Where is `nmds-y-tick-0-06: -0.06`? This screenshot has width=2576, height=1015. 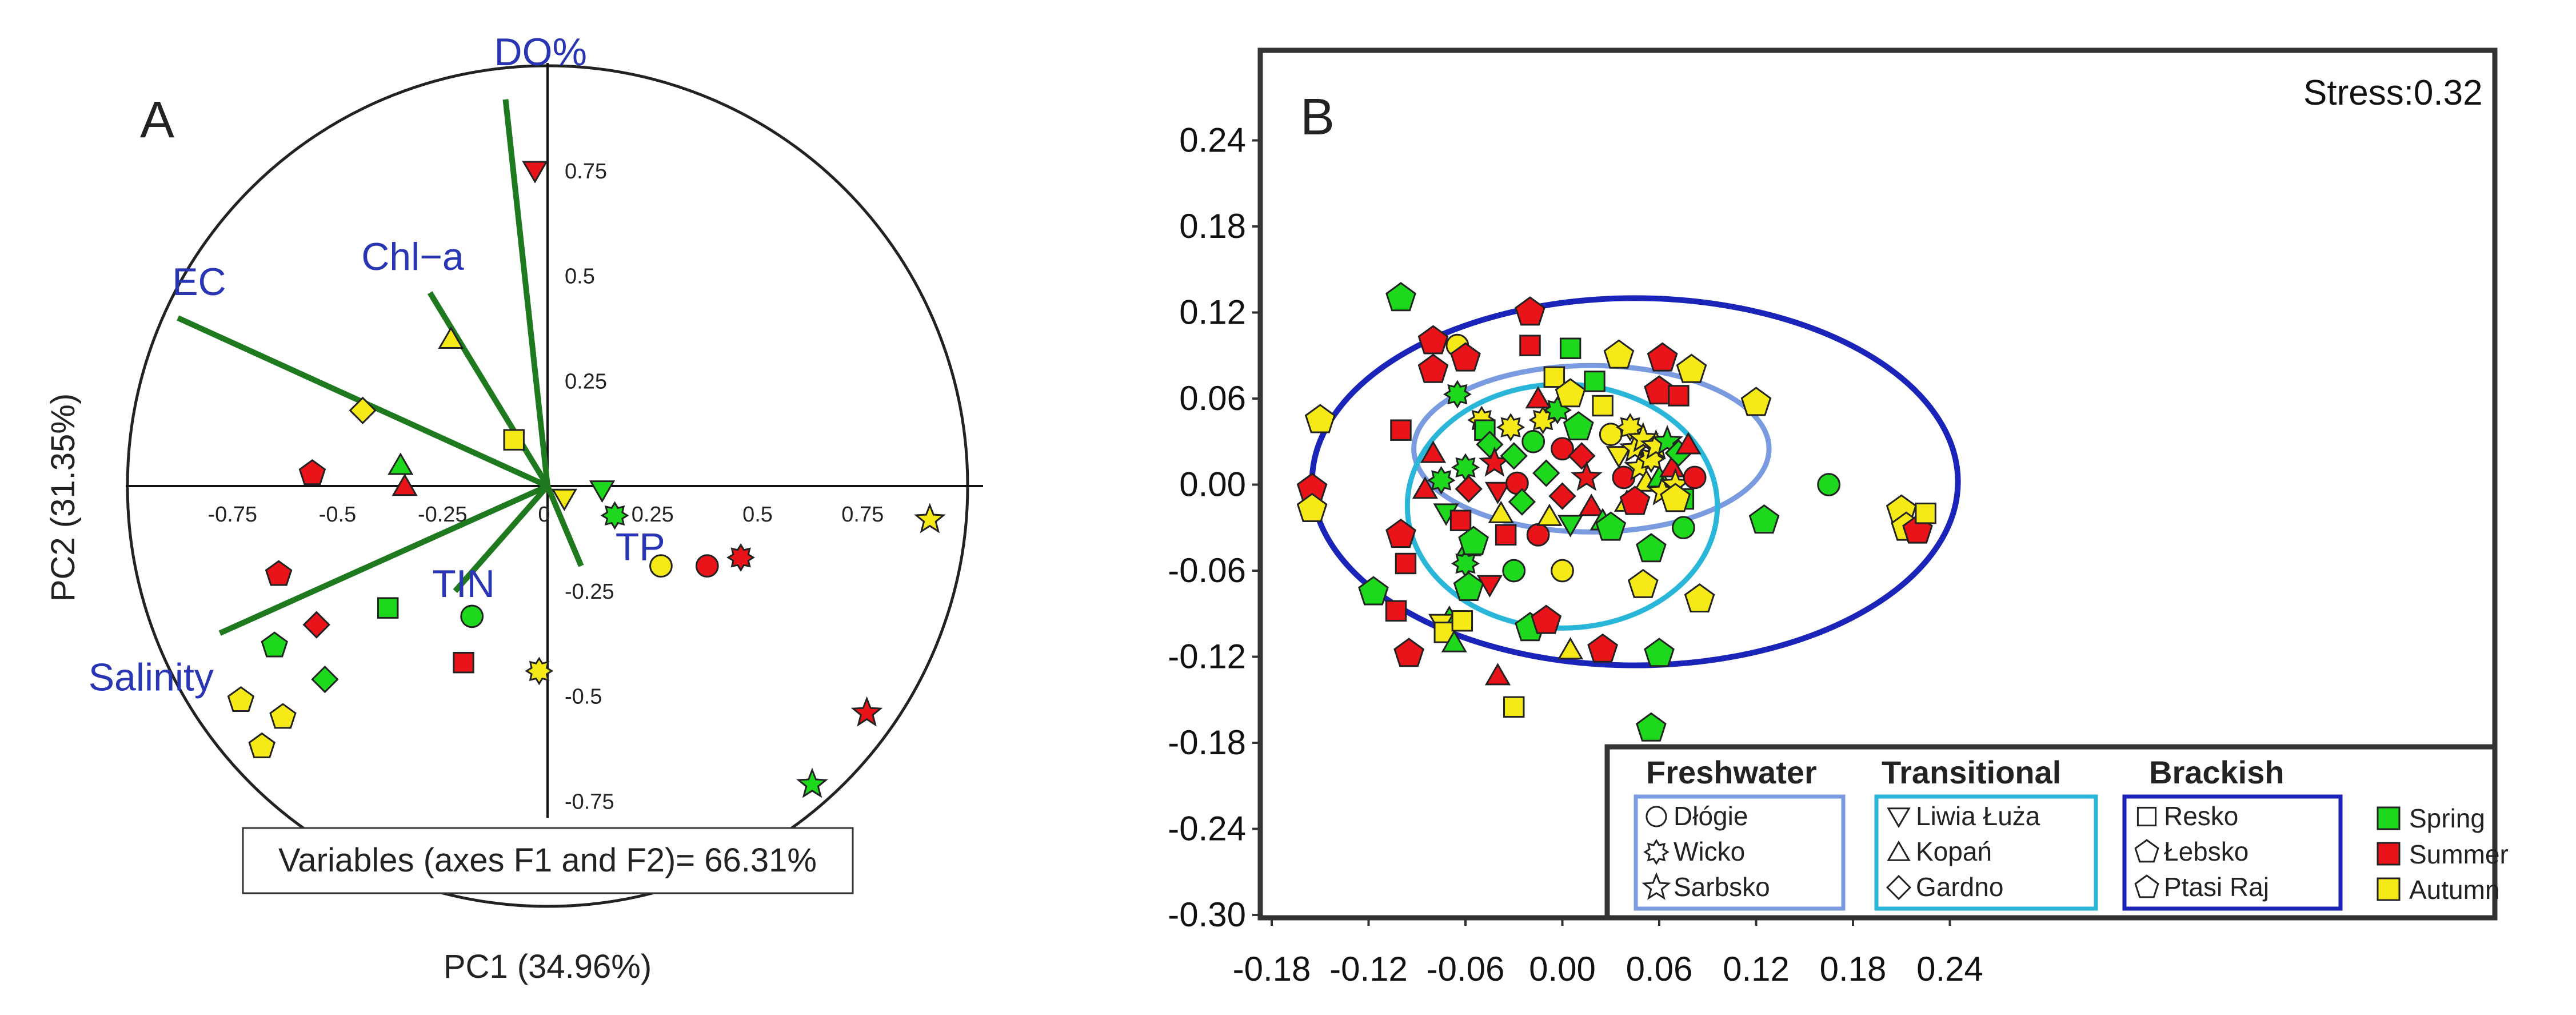
nmds-y-tick-0-06: -0.06 is located at coordinates (1207, 570).